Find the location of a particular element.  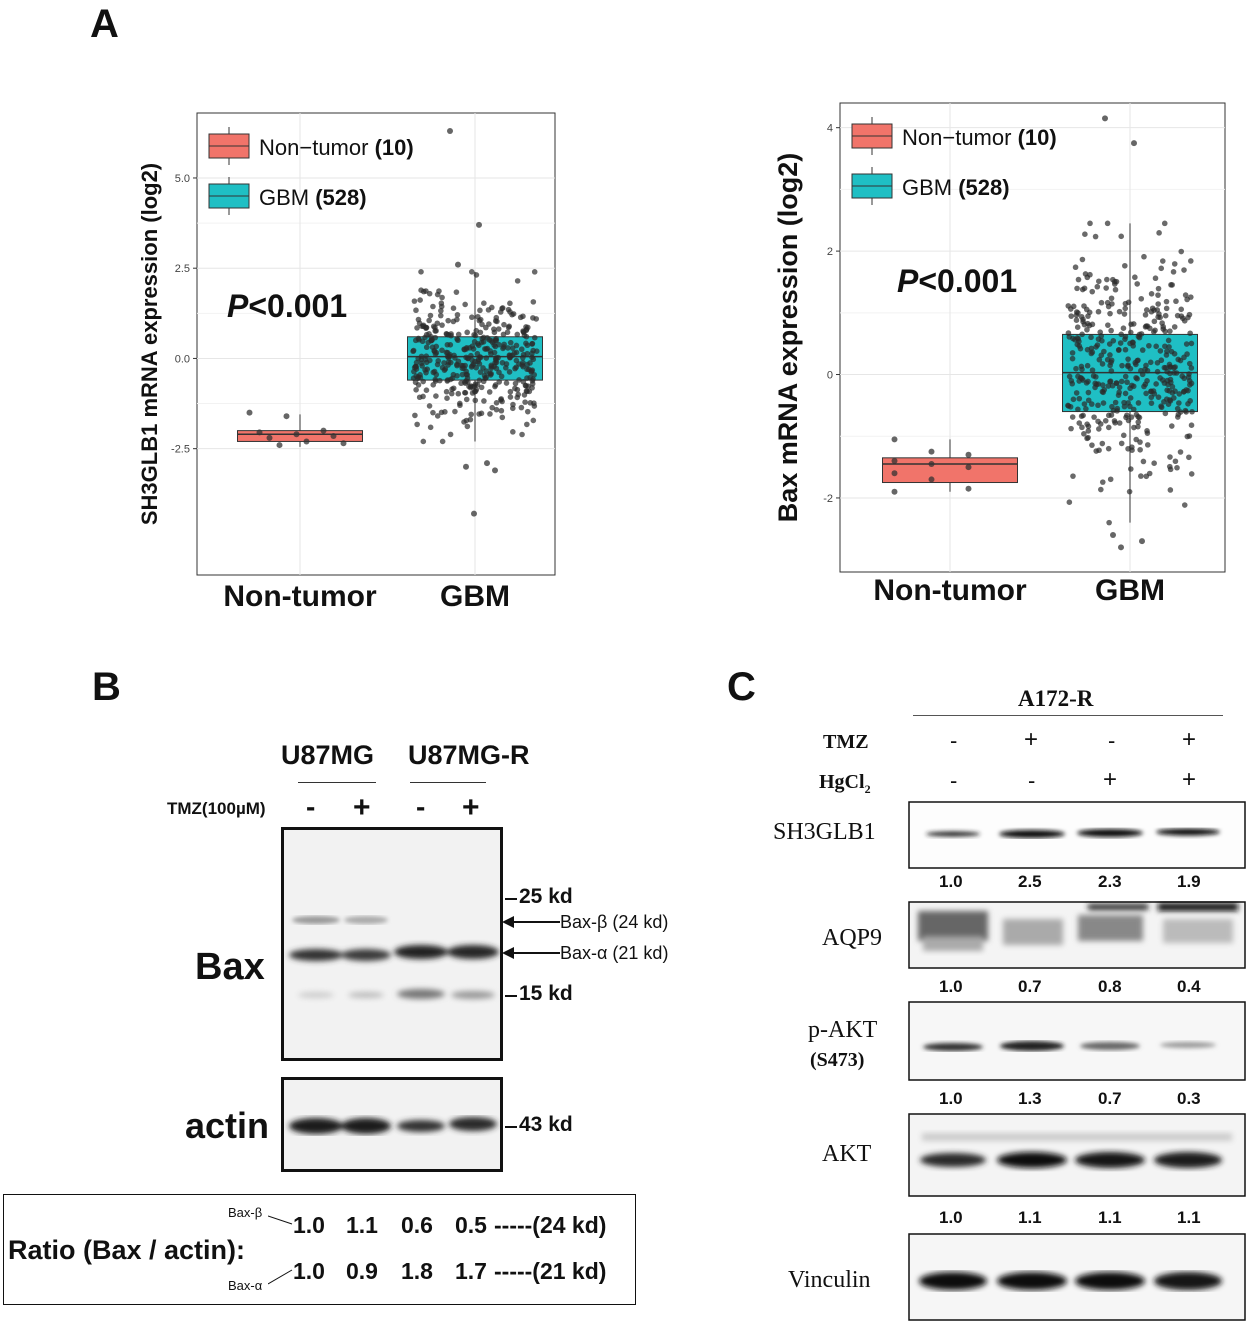

y-tick-label: 0 is located at coordinates (830, 376).